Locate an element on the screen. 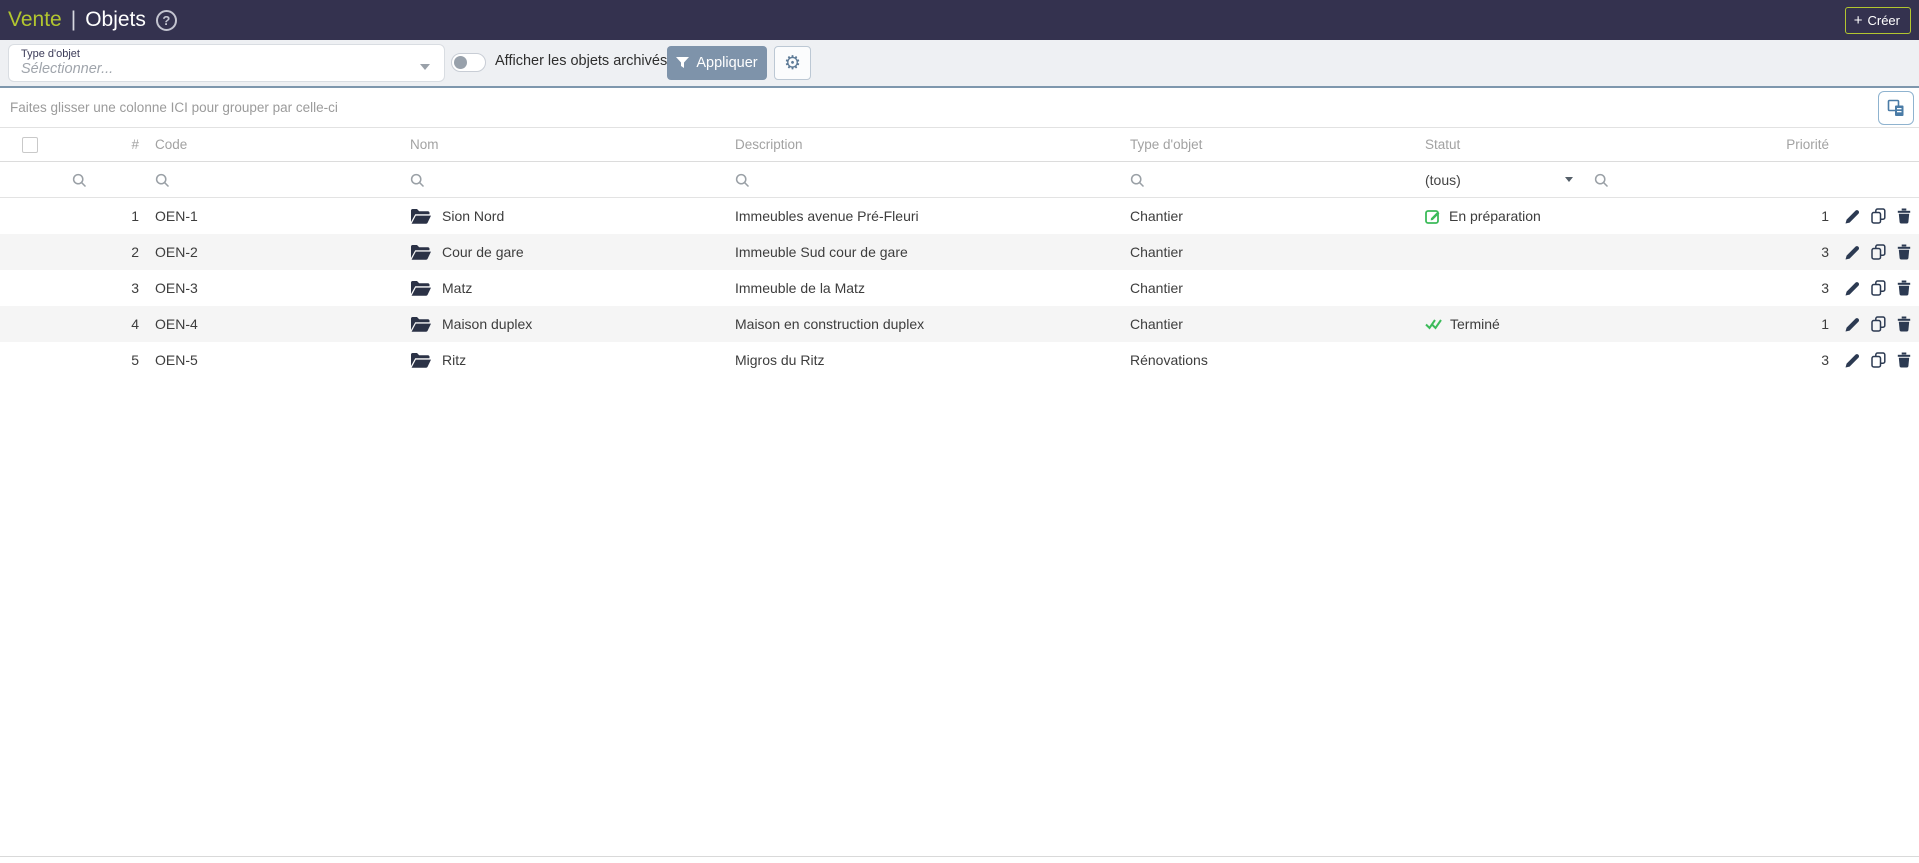 The image size is (1919, 863). apply-button-label: Appliquer is located at coordinates (727, 63).